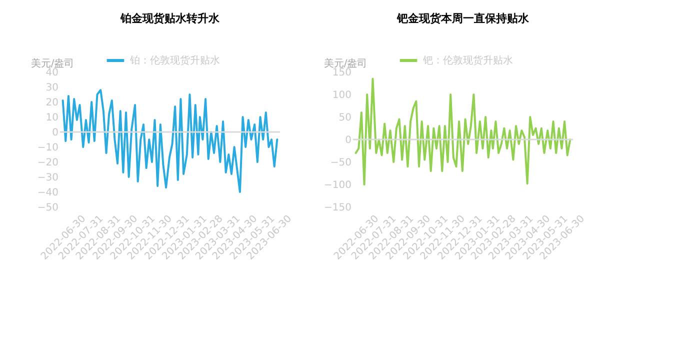 The image size is (700, 359). I want to click on chart-title: 铂金现货贴水转升水, so click(170, 18).